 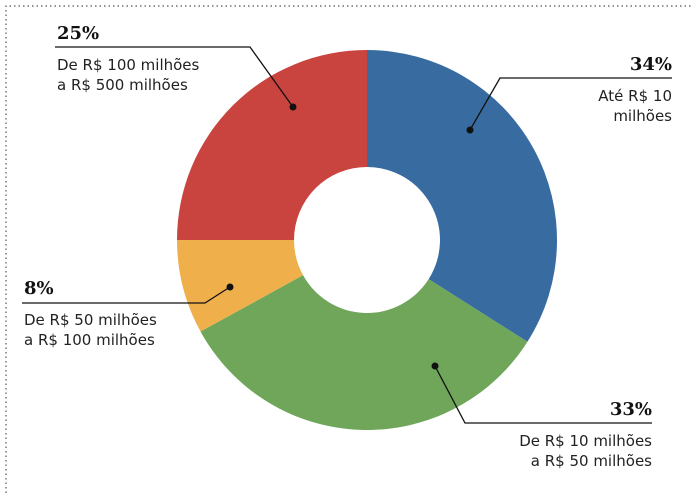 I want to click on category-label: Até R$ 10 milhões, so click(x=635, y=106).